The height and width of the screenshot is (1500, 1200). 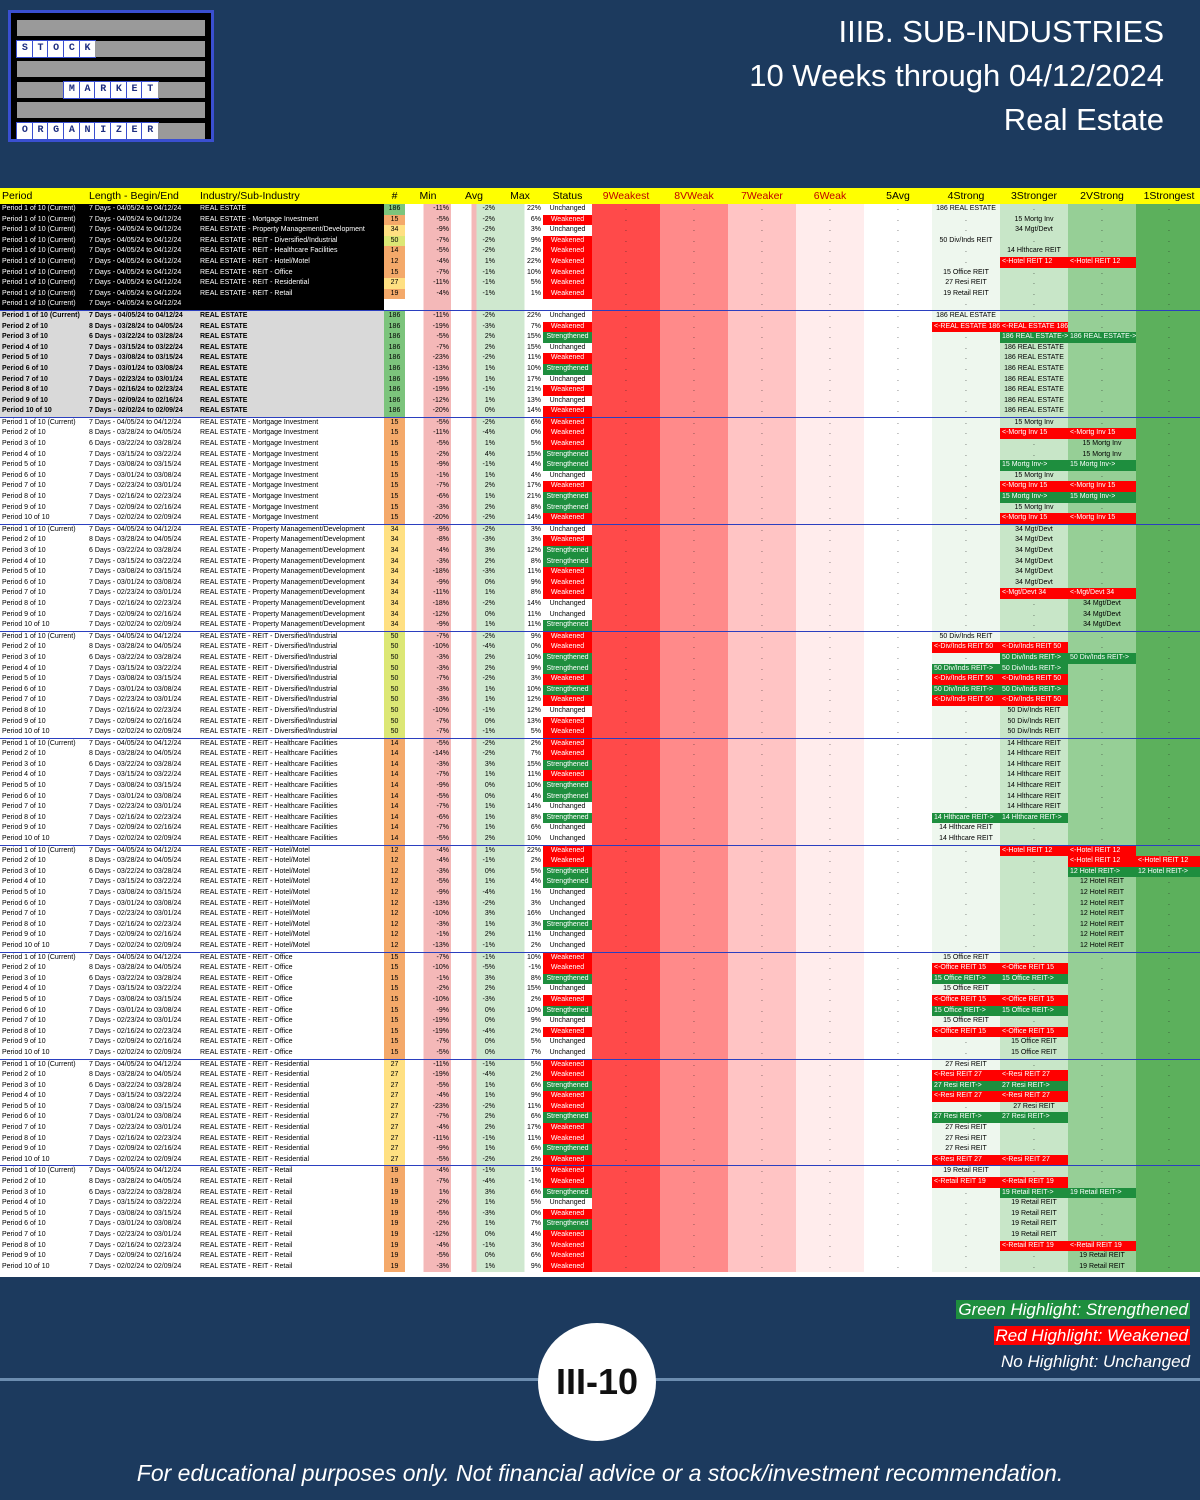 I want to click on rank-marker: 15 Mortg Inv, so click(x=1102, y=455).